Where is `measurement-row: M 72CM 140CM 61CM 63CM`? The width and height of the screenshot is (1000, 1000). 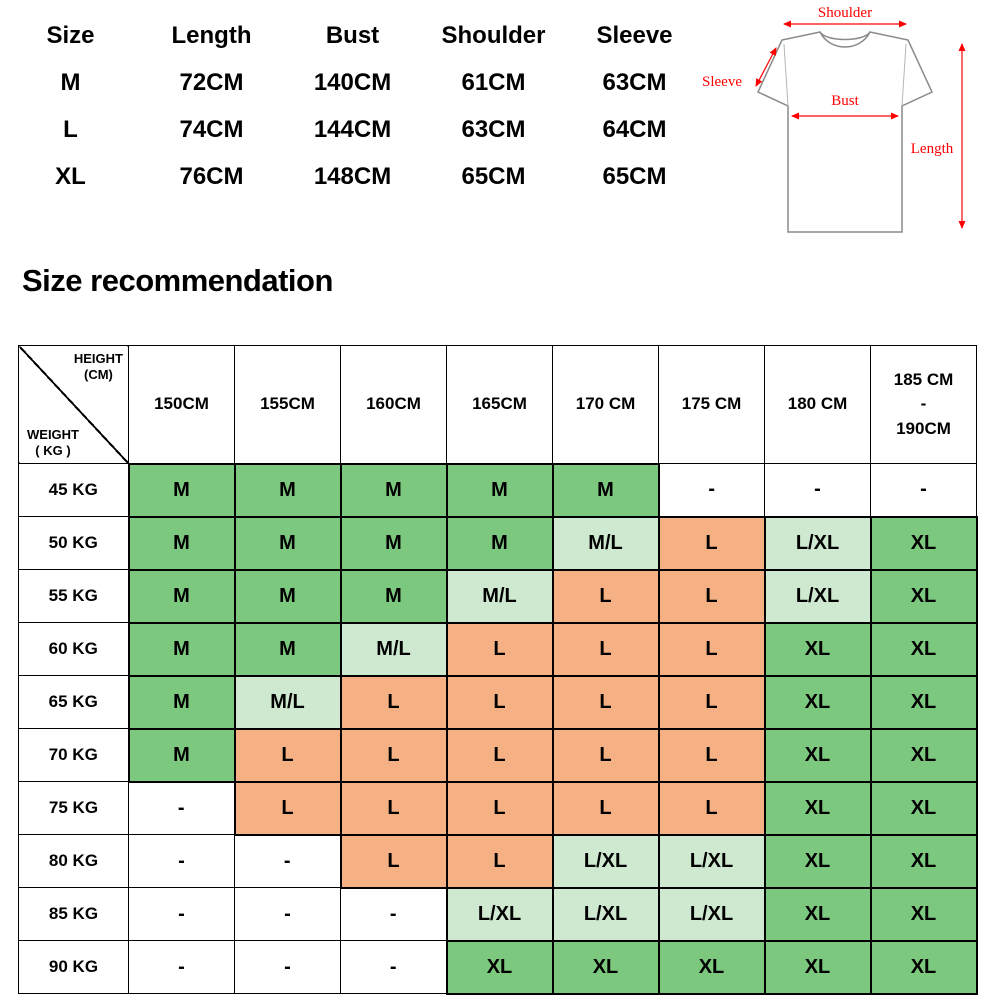
measurement-row: M 72CM 140CM 61CM 63CM is located at coordinates (352, 82).